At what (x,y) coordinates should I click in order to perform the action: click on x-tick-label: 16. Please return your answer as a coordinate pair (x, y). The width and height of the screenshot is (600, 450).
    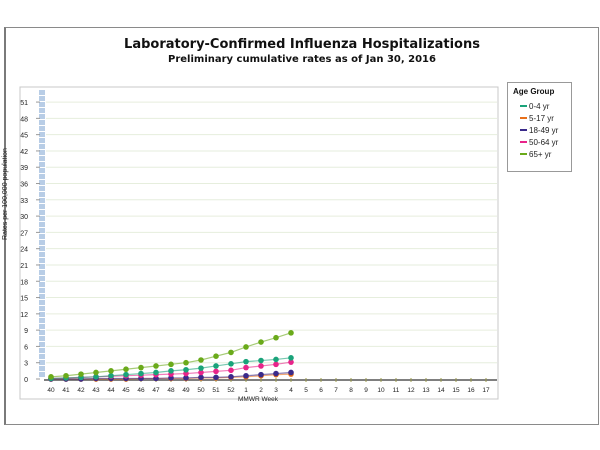
    Looking at the image, I should click on (471, 390).